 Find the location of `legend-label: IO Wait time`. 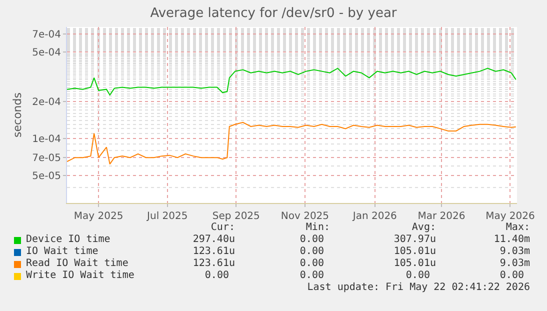

legend-label: IO Wait time is located at coordinates (62, 252).